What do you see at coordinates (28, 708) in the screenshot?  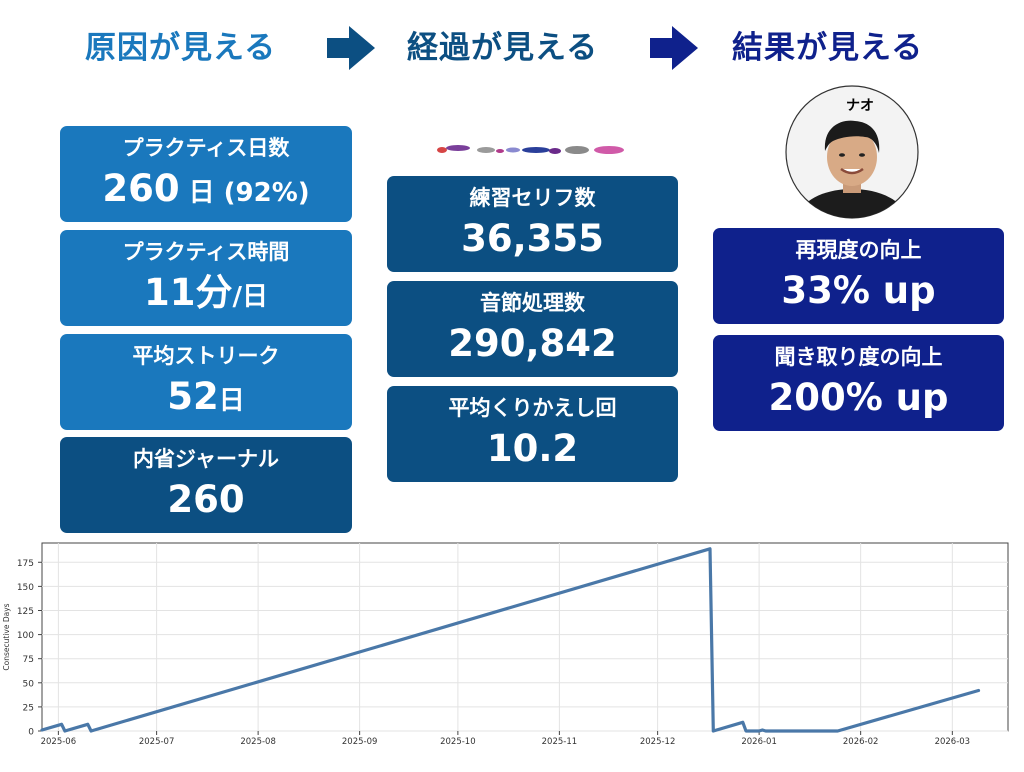 I see `y-tick-label: 25` at bounding box center [28, 708].